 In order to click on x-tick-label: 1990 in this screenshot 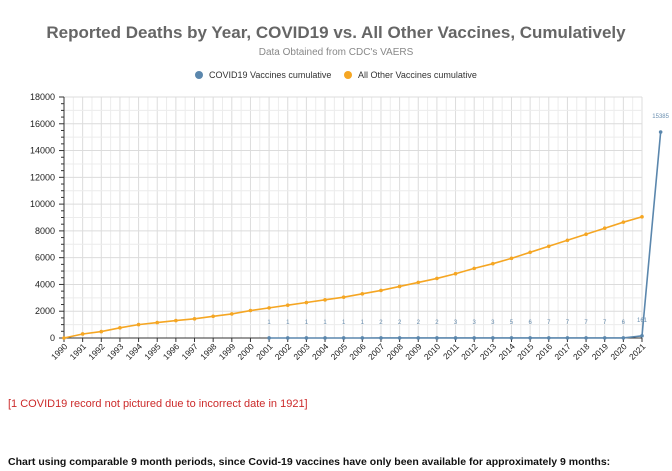, I will do `click(59, 351)`.